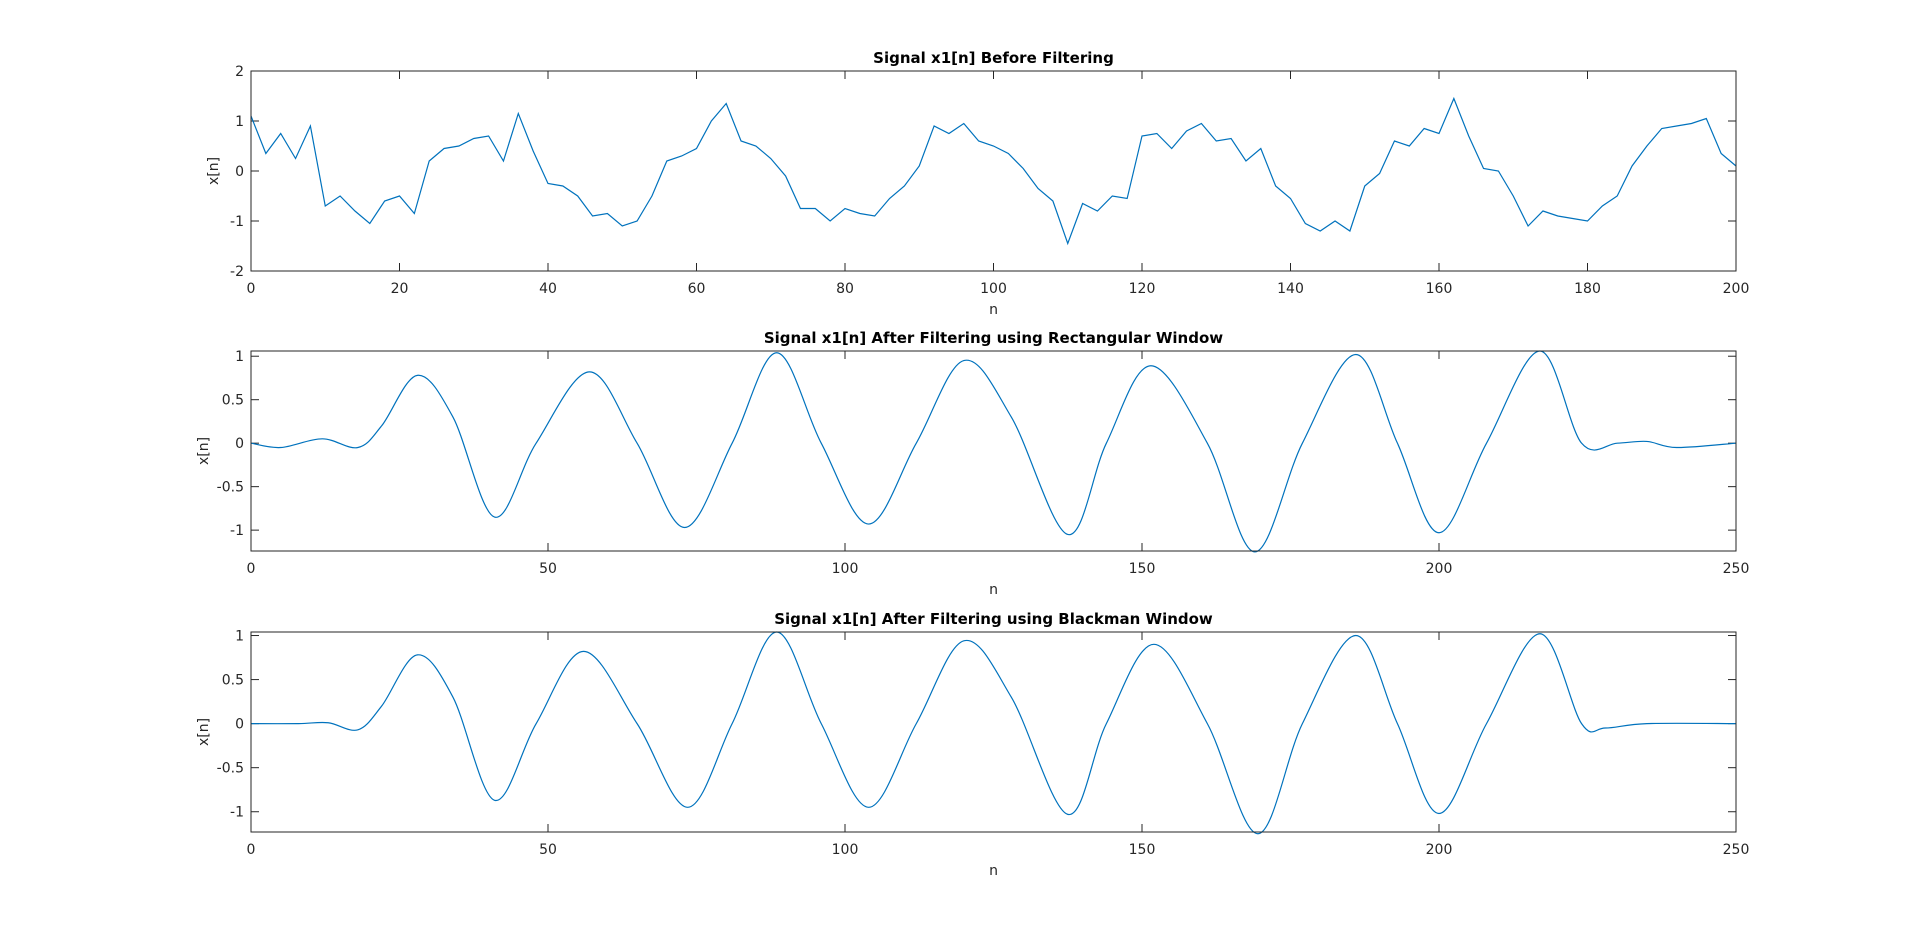  What do you see at coordinates (237, 272) in the screenshot?
I see `y-tick-label: -2` at bounding box center [237, 272].